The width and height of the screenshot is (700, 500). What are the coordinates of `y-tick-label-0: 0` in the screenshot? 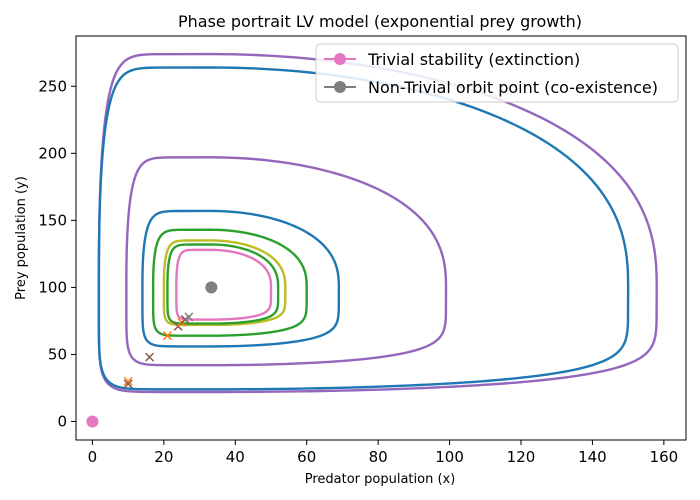 It's located at (62, 421).